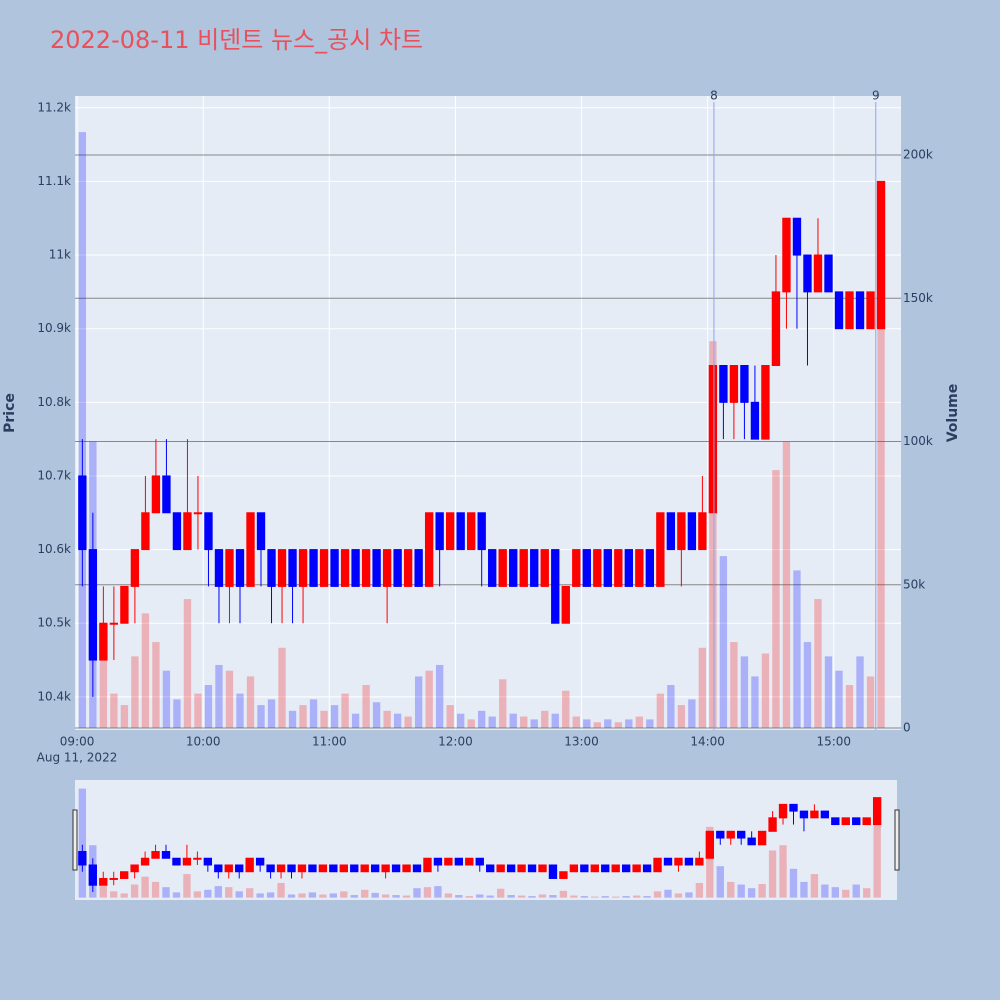 Image resolution: width=1000 pixels, height=1000 pixels. Describe the element at coordinates (714, 96) in the screenshot. I see `annotation-label: 8` at that location.